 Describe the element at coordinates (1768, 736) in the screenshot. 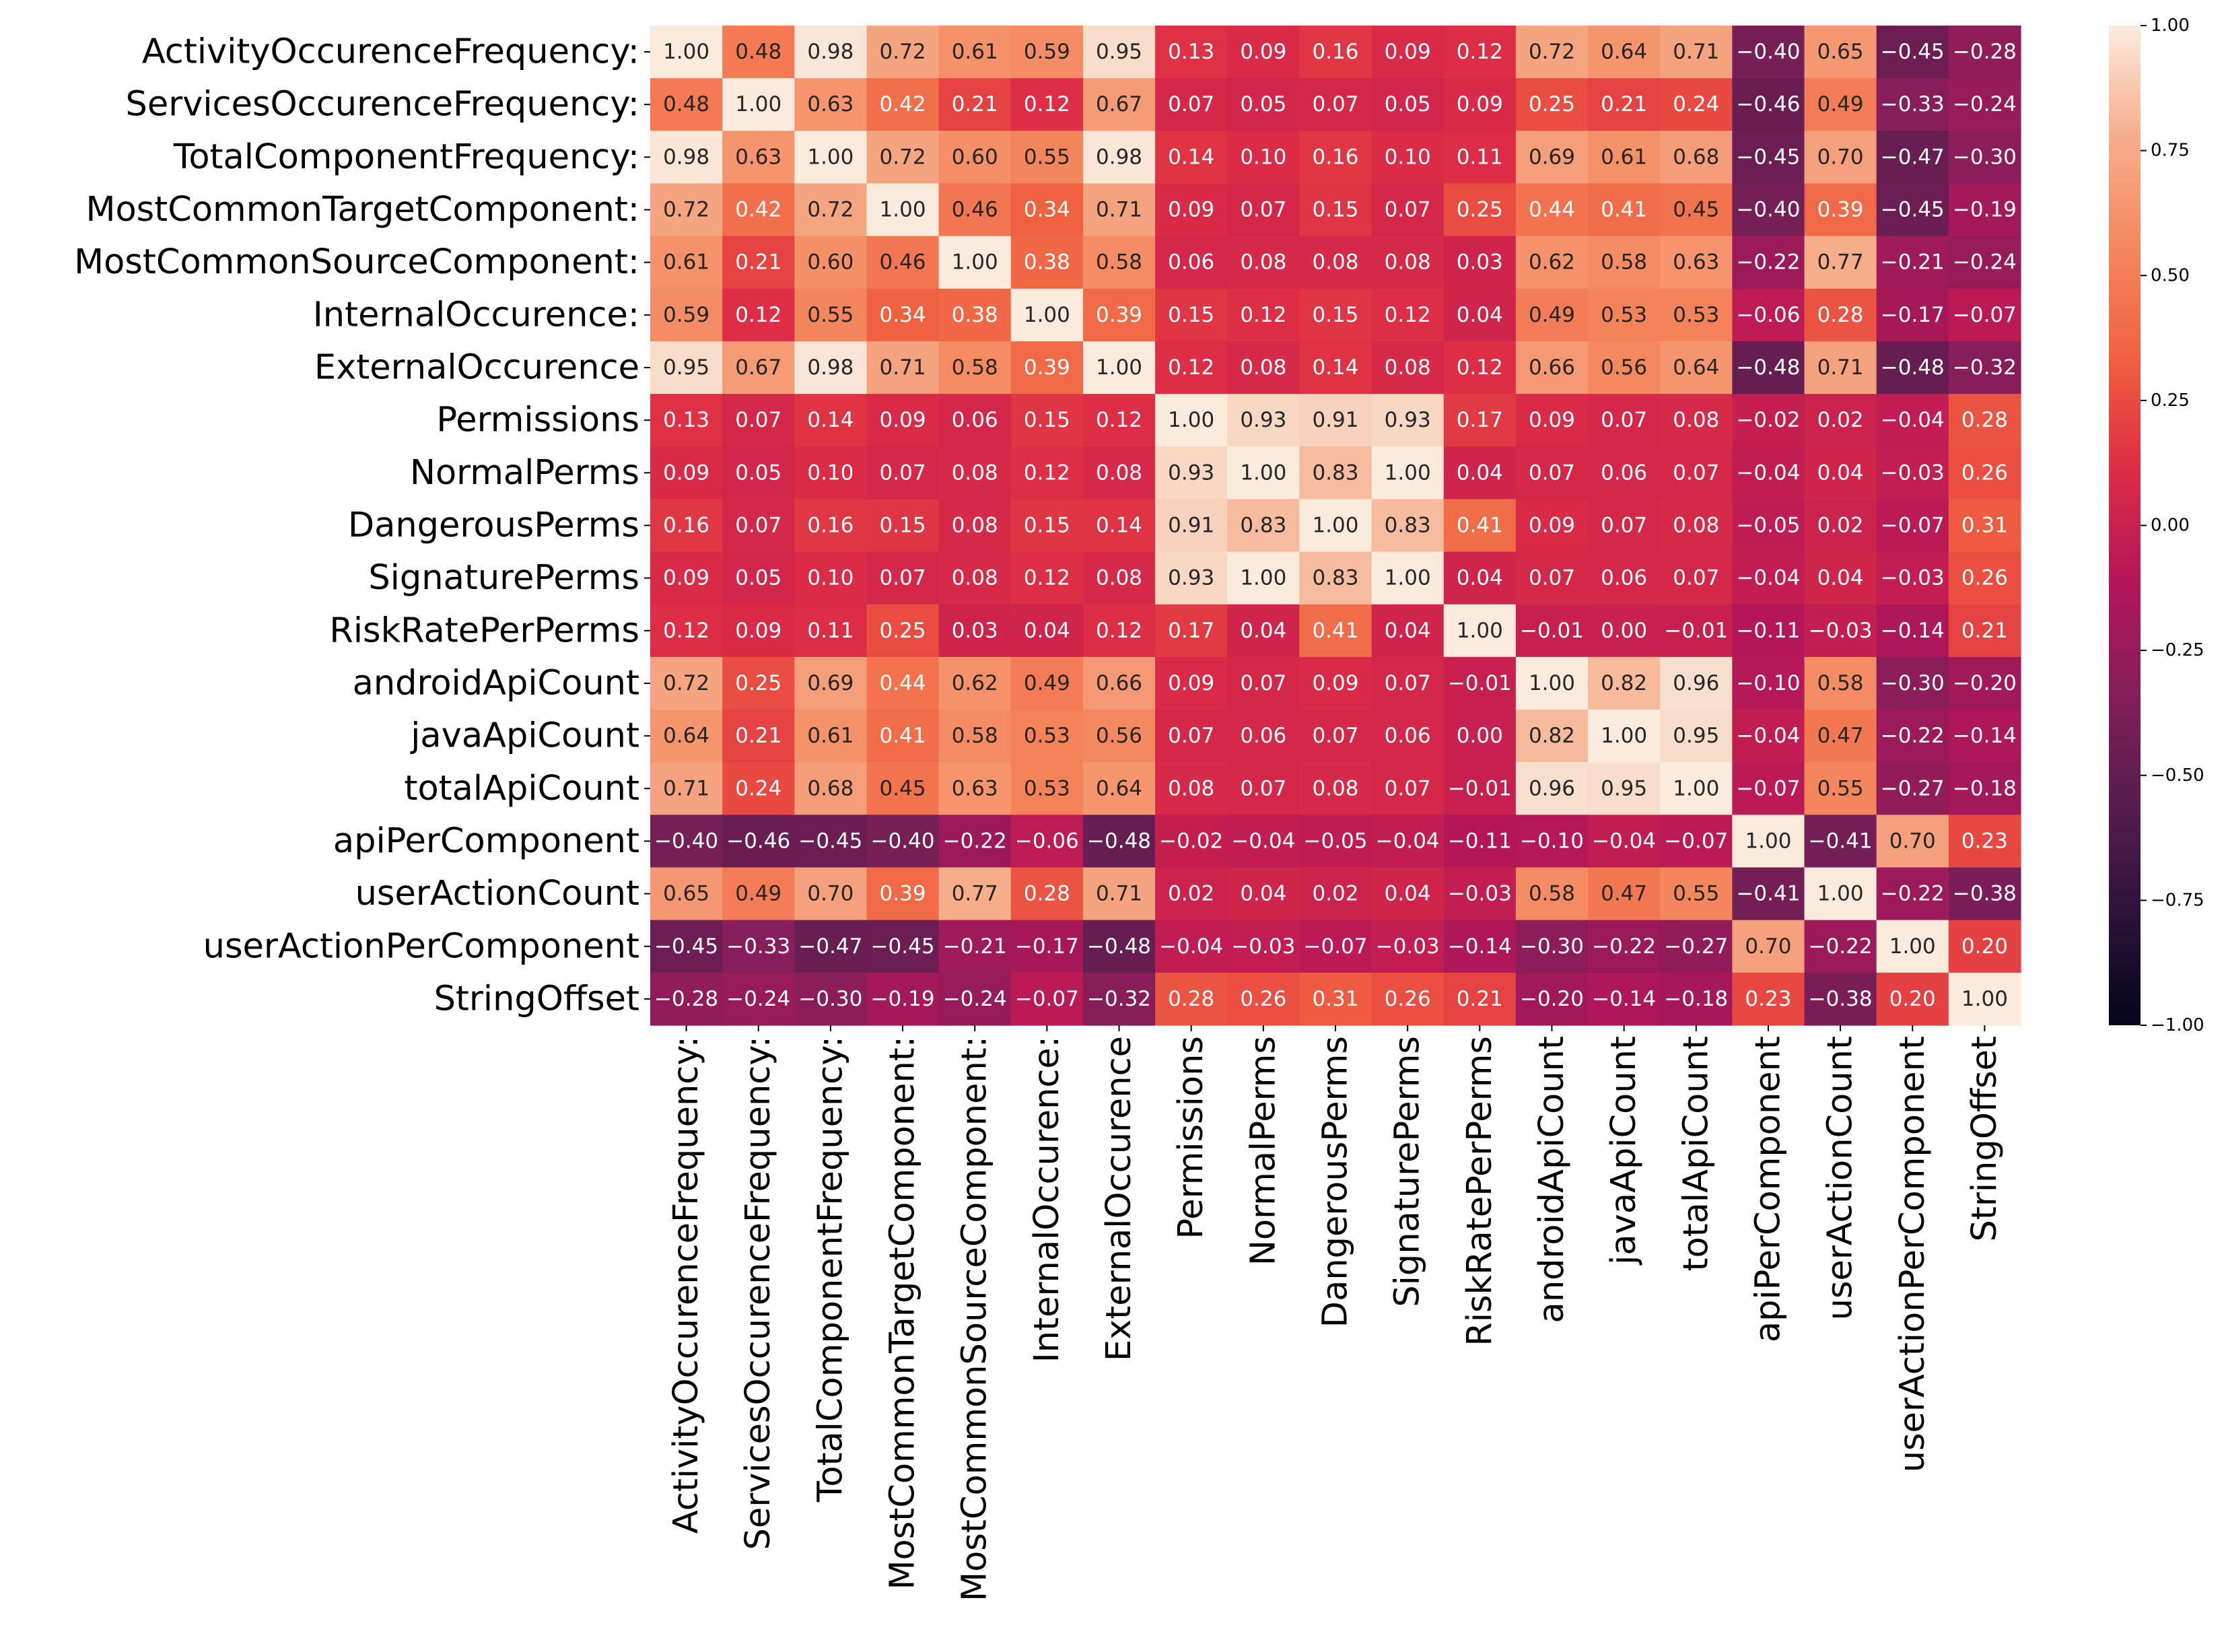

I see `cell-value-label: −0.04` at that location.